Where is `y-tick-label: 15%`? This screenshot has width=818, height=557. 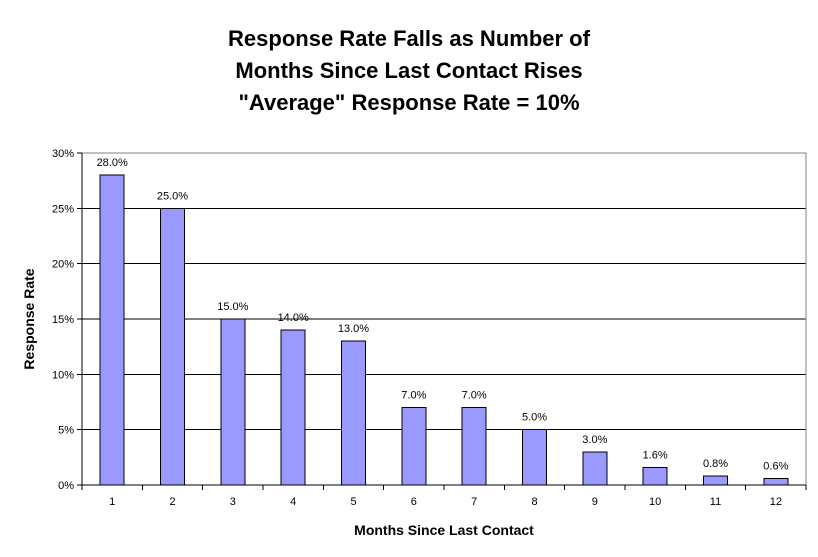
y-tick-label: 15% is located at coordinates (63, 320).